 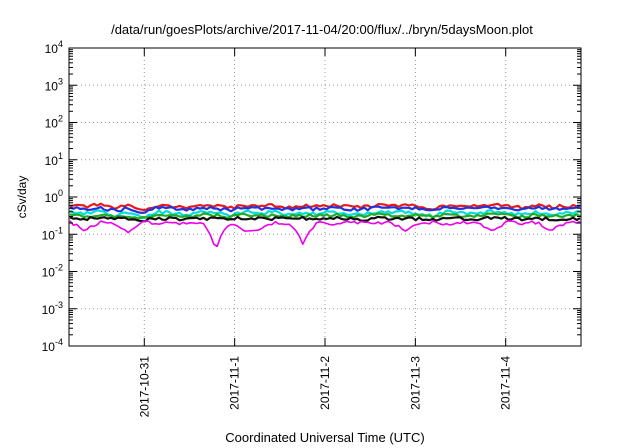 I want to click on y-tick-label: 10⁰, so click(x=54, y=196).